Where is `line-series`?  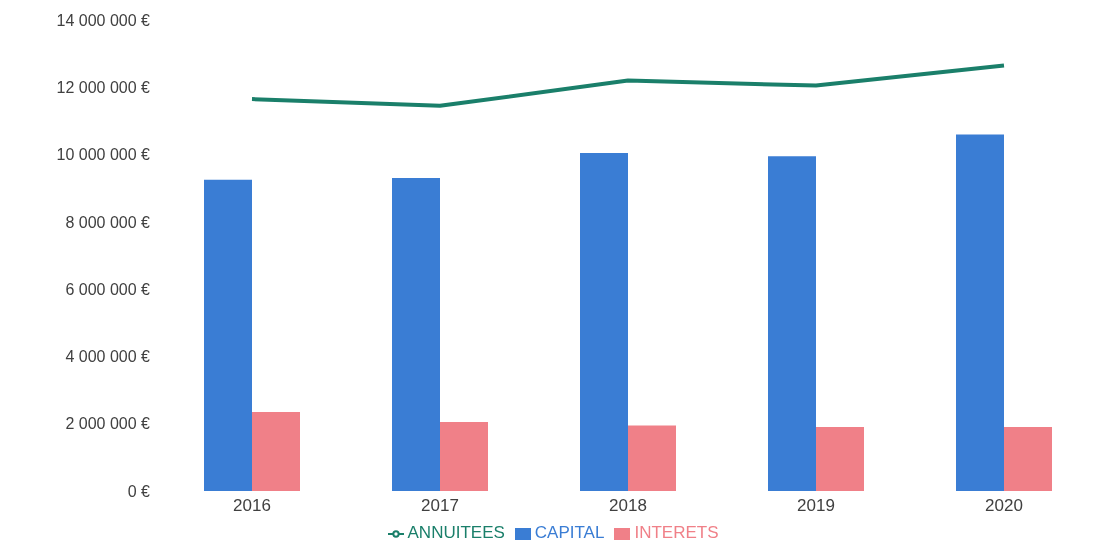
line-series is located at coordinates (628, 85).